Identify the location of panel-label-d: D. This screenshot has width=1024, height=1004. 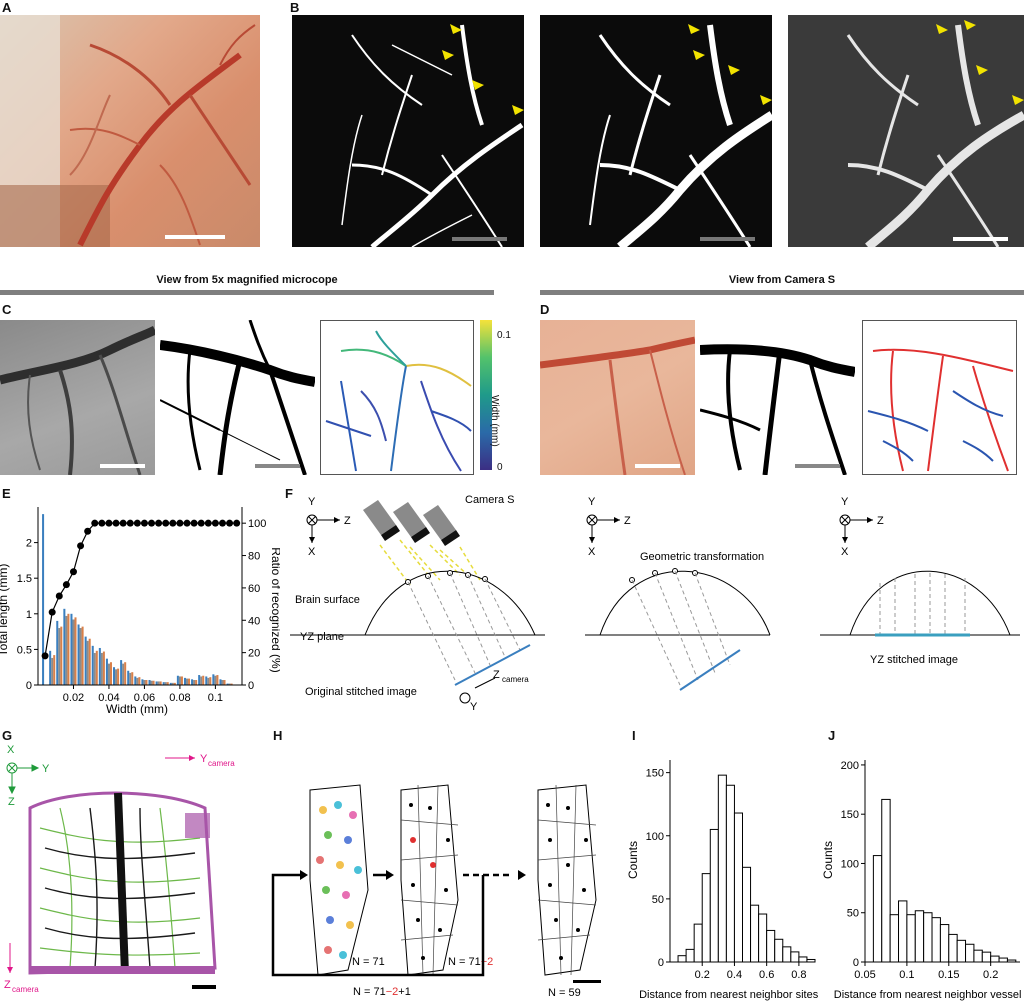
(545, 309).